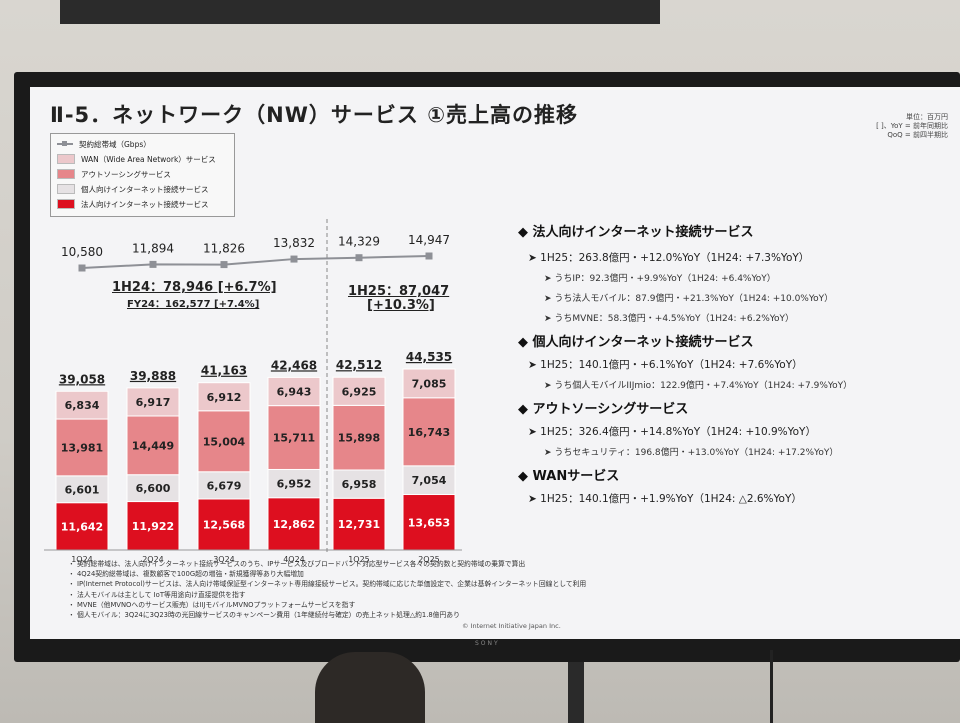 The height and width of the screenshot is (723, 960). What do you see at coordinates (370, 687) in the screenshot?
I see `audience-head` at bounding box center [370, 687].